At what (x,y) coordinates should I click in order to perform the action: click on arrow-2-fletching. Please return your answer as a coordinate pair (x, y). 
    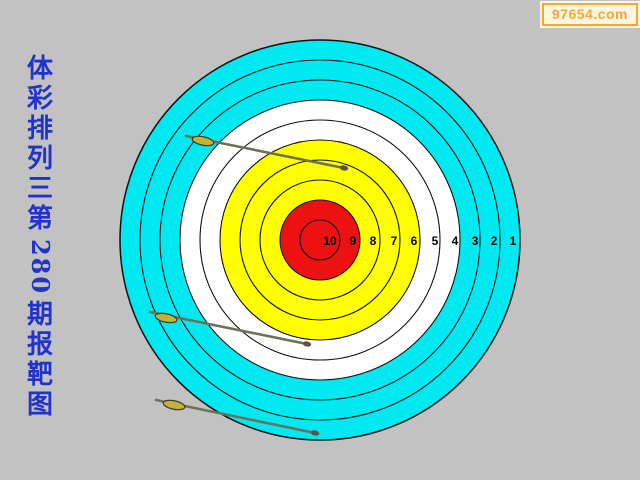
    Looking at the image, I should click on (166, 318).